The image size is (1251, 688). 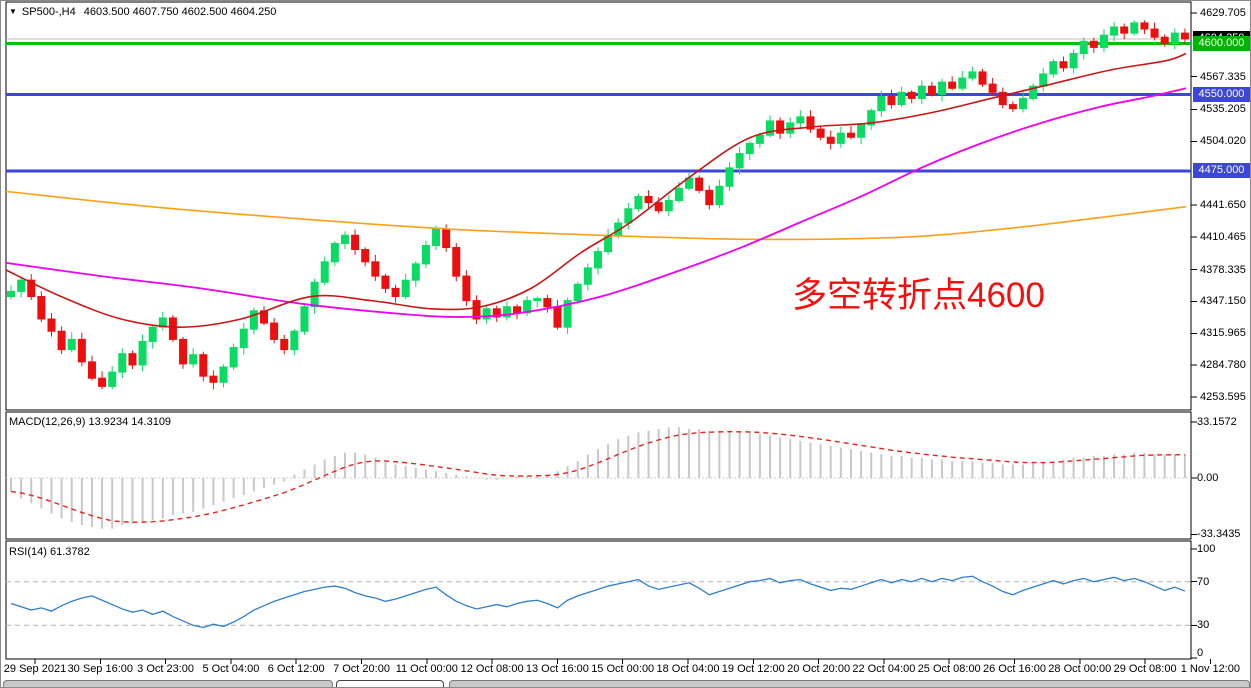 What do you see at coordinates (918, 295) in the screenshot?
I see `annotation-text: 多空转折点4600` at bounding box center [918, 295].